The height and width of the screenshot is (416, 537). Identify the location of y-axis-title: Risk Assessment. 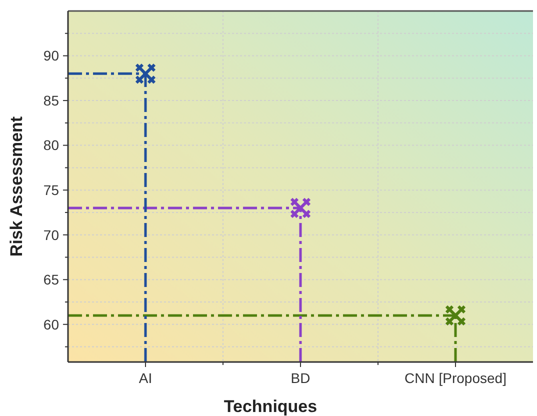
(16, 186).